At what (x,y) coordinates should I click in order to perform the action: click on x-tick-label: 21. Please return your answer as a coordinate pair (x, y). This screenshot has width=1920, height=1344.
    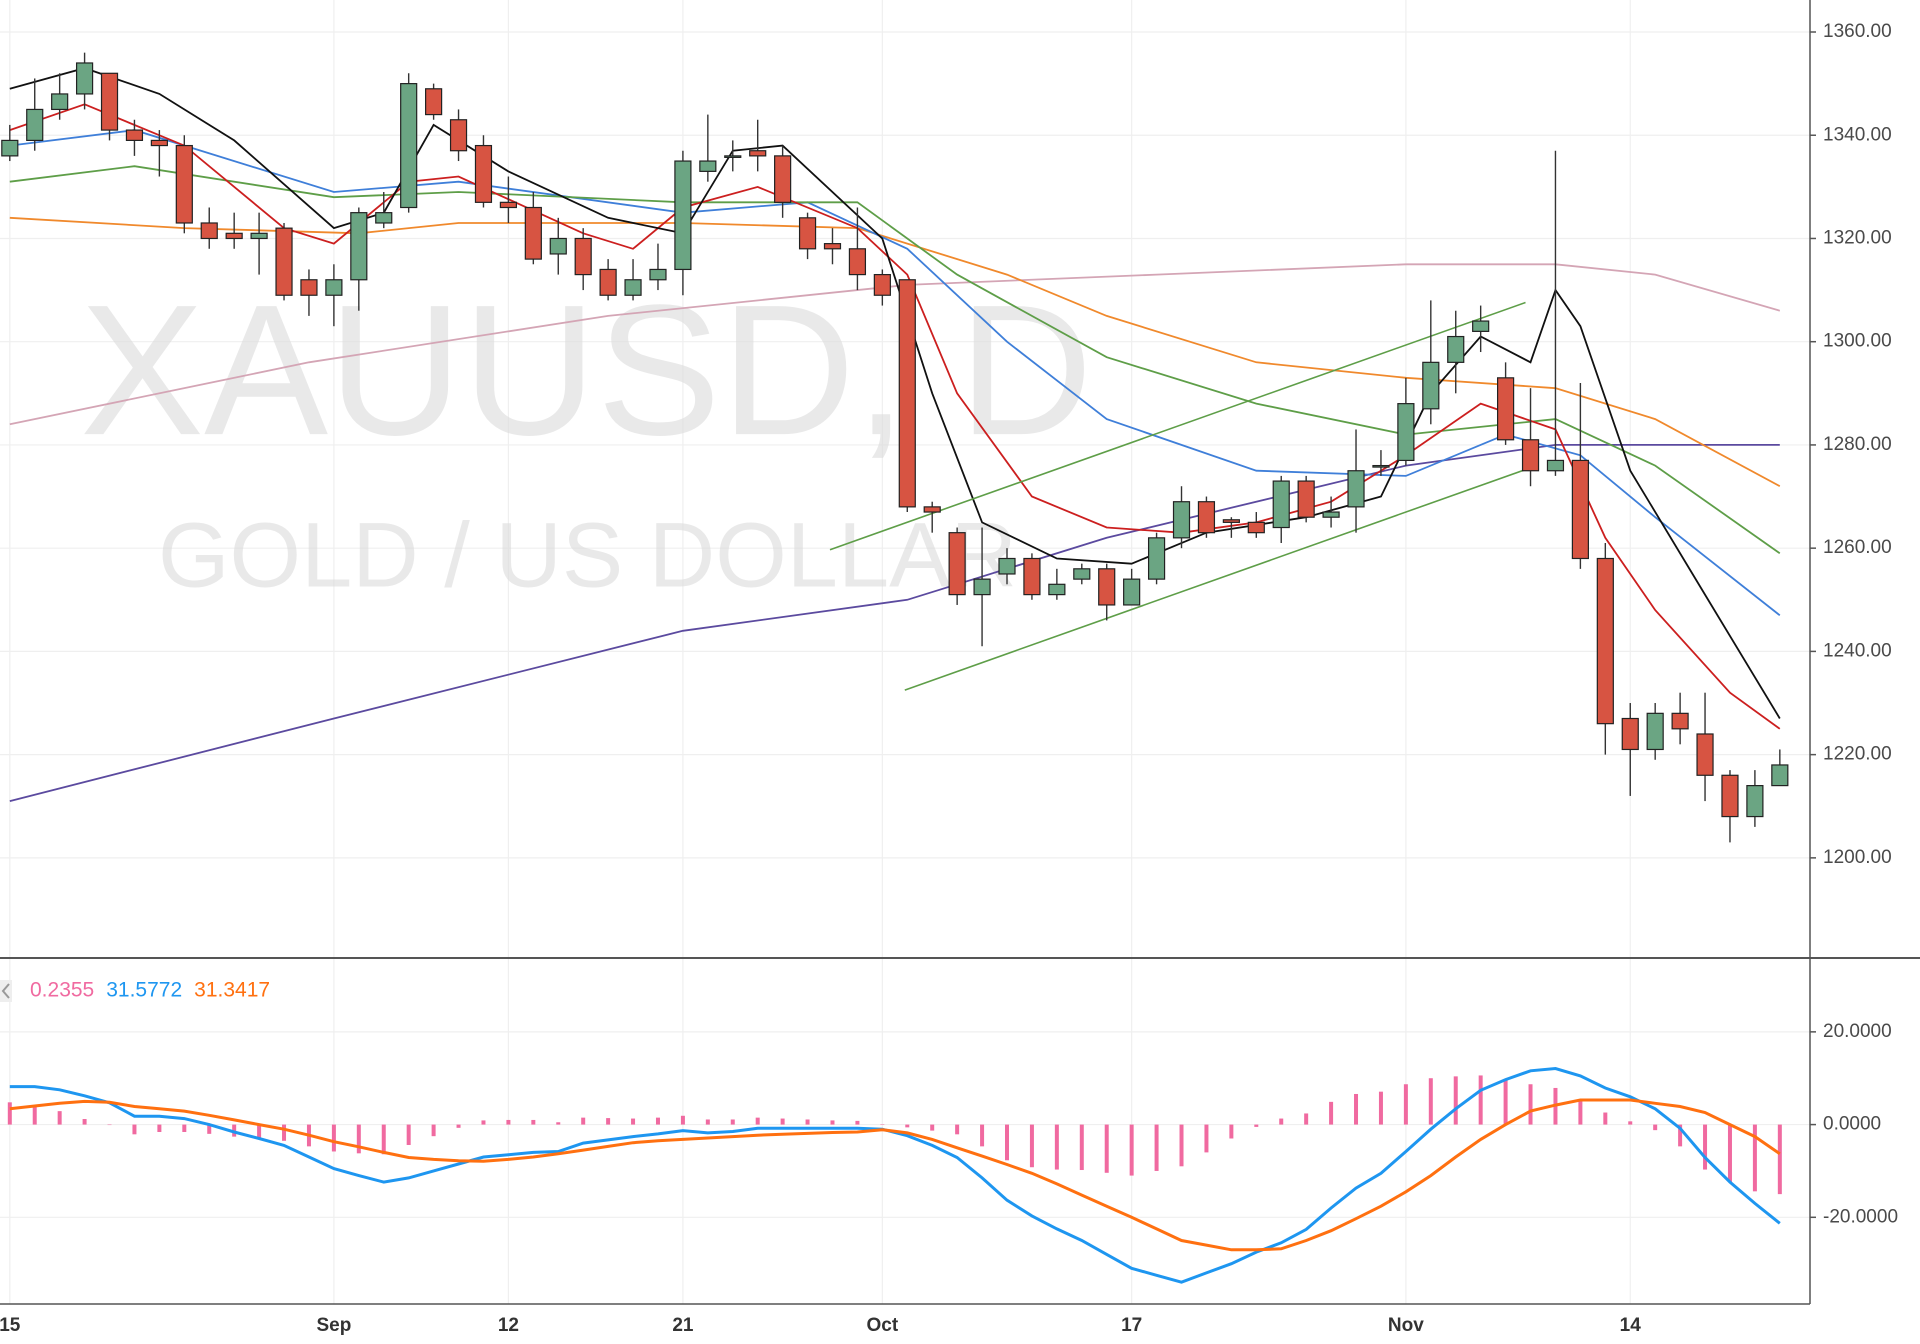
    Looking at the image, I should click on (683, 1325).